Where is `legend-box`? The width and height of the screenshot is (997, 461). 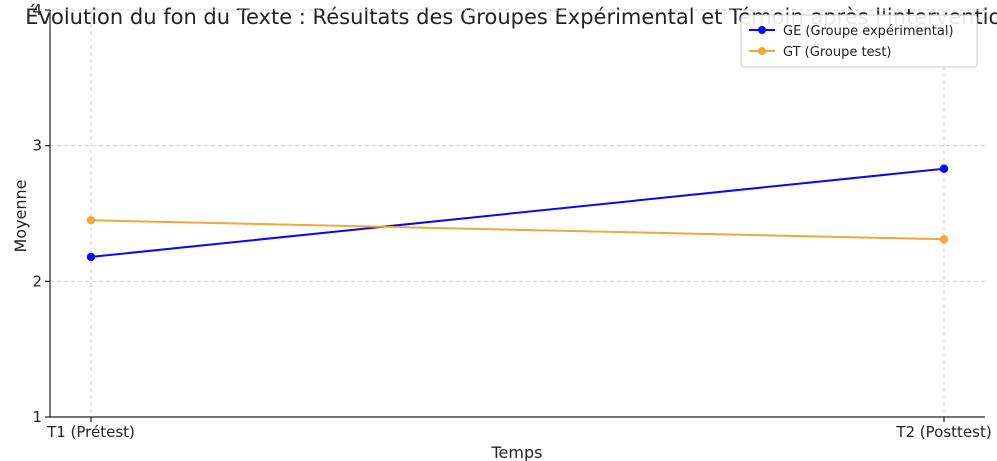 legend-box is located at coordinates (859, 41).